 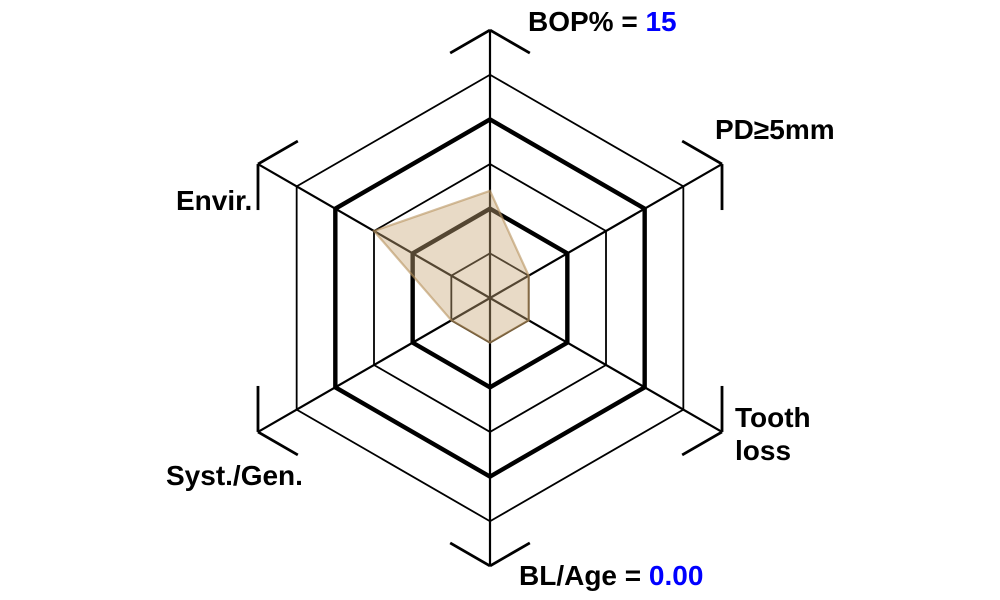 What do you see at coordinates (702, 152) in the screenshot?
I see `axis-cap-pd-a` at bounding box center [702, 152].